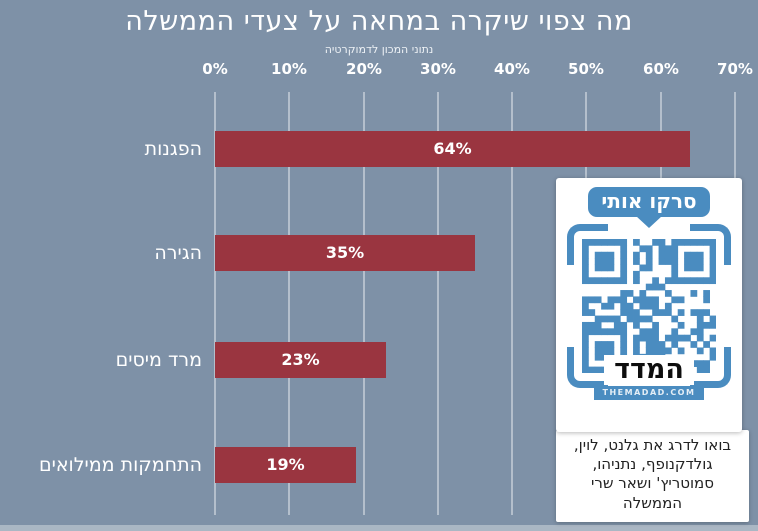  I want to click on axis-tick-label: 50%, so click(586, 69).